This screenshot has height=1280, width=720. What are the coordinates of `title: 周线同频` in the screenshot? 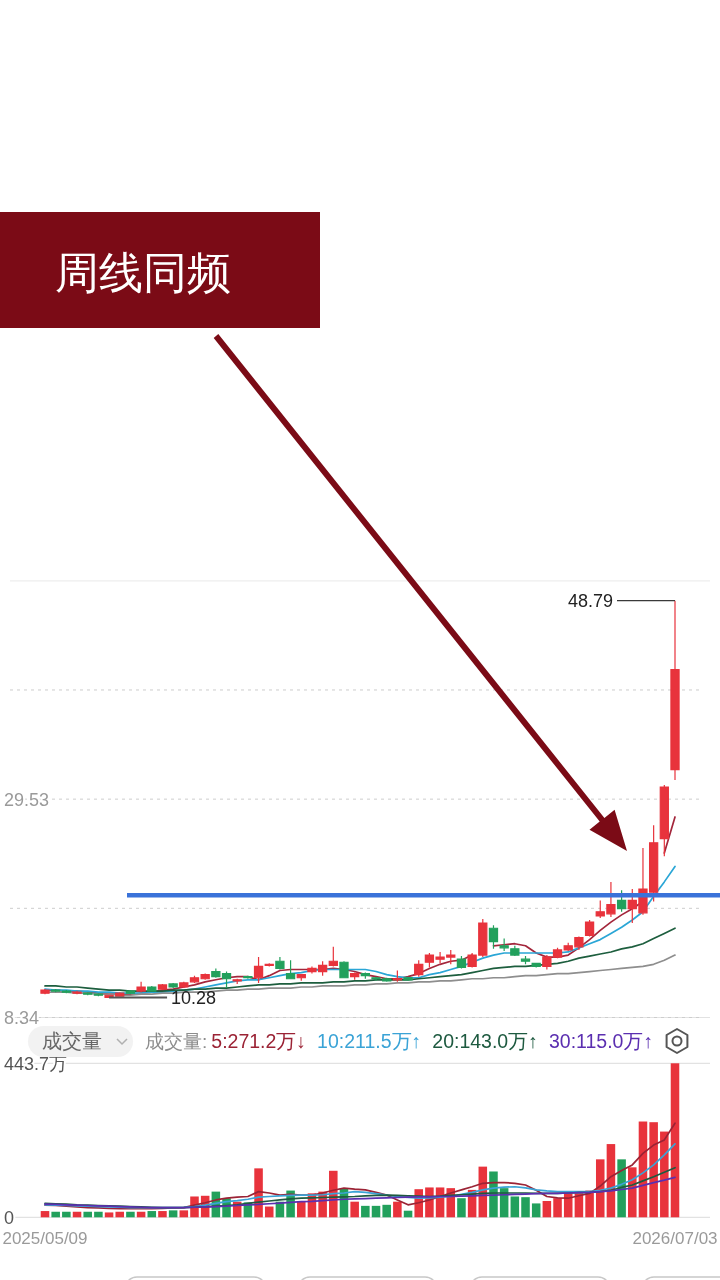 It's located at (160, 270).